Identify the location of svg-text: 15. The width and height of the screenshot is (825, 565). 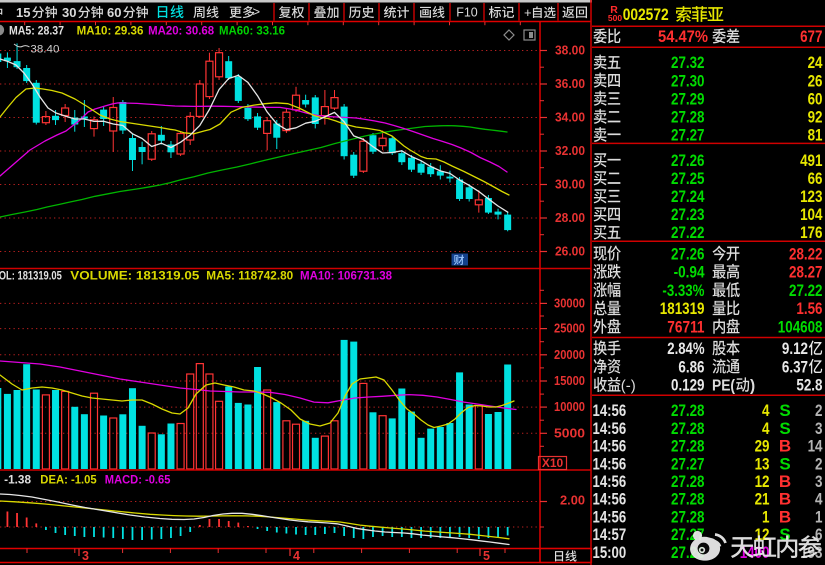
(23, 12).